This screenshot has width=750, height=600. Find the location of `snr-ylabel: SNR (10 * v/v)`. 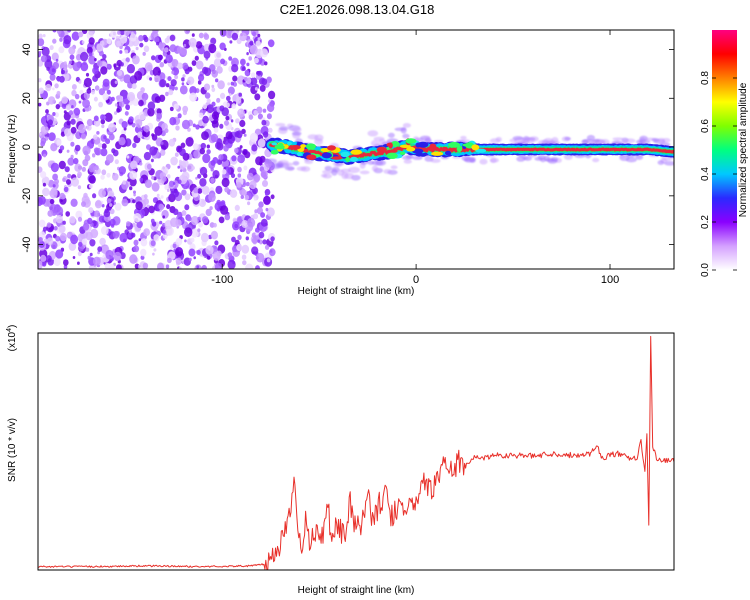

snr-ylabel: SNR (10 * v/v) is located at coordinates (12, 450).